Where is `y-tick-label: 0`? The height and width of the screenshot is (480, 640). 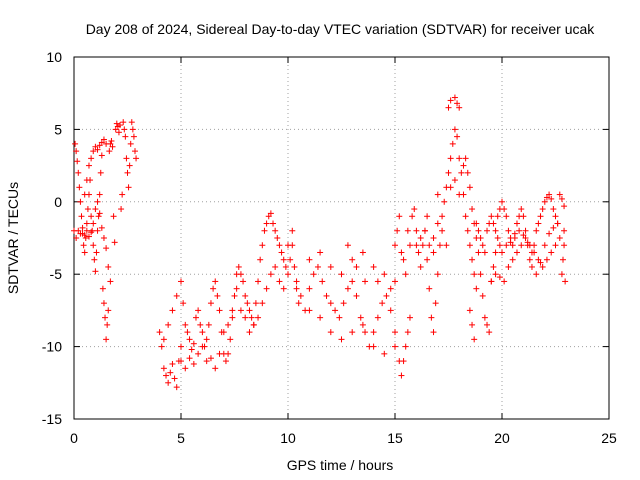
y-tick-label: 0 is located at coordinates (58, 202).